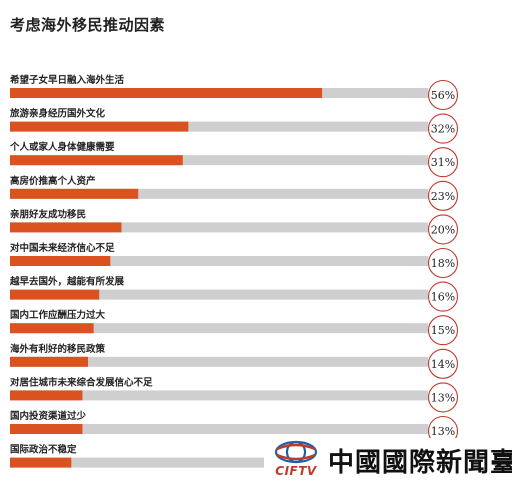 This screenshot has width=512, height=488. What do you see at coordinates (62, 248) in the screenshot?
I see `category-label: 对中国未来经济信心不足` at bounding box center [62, 248].